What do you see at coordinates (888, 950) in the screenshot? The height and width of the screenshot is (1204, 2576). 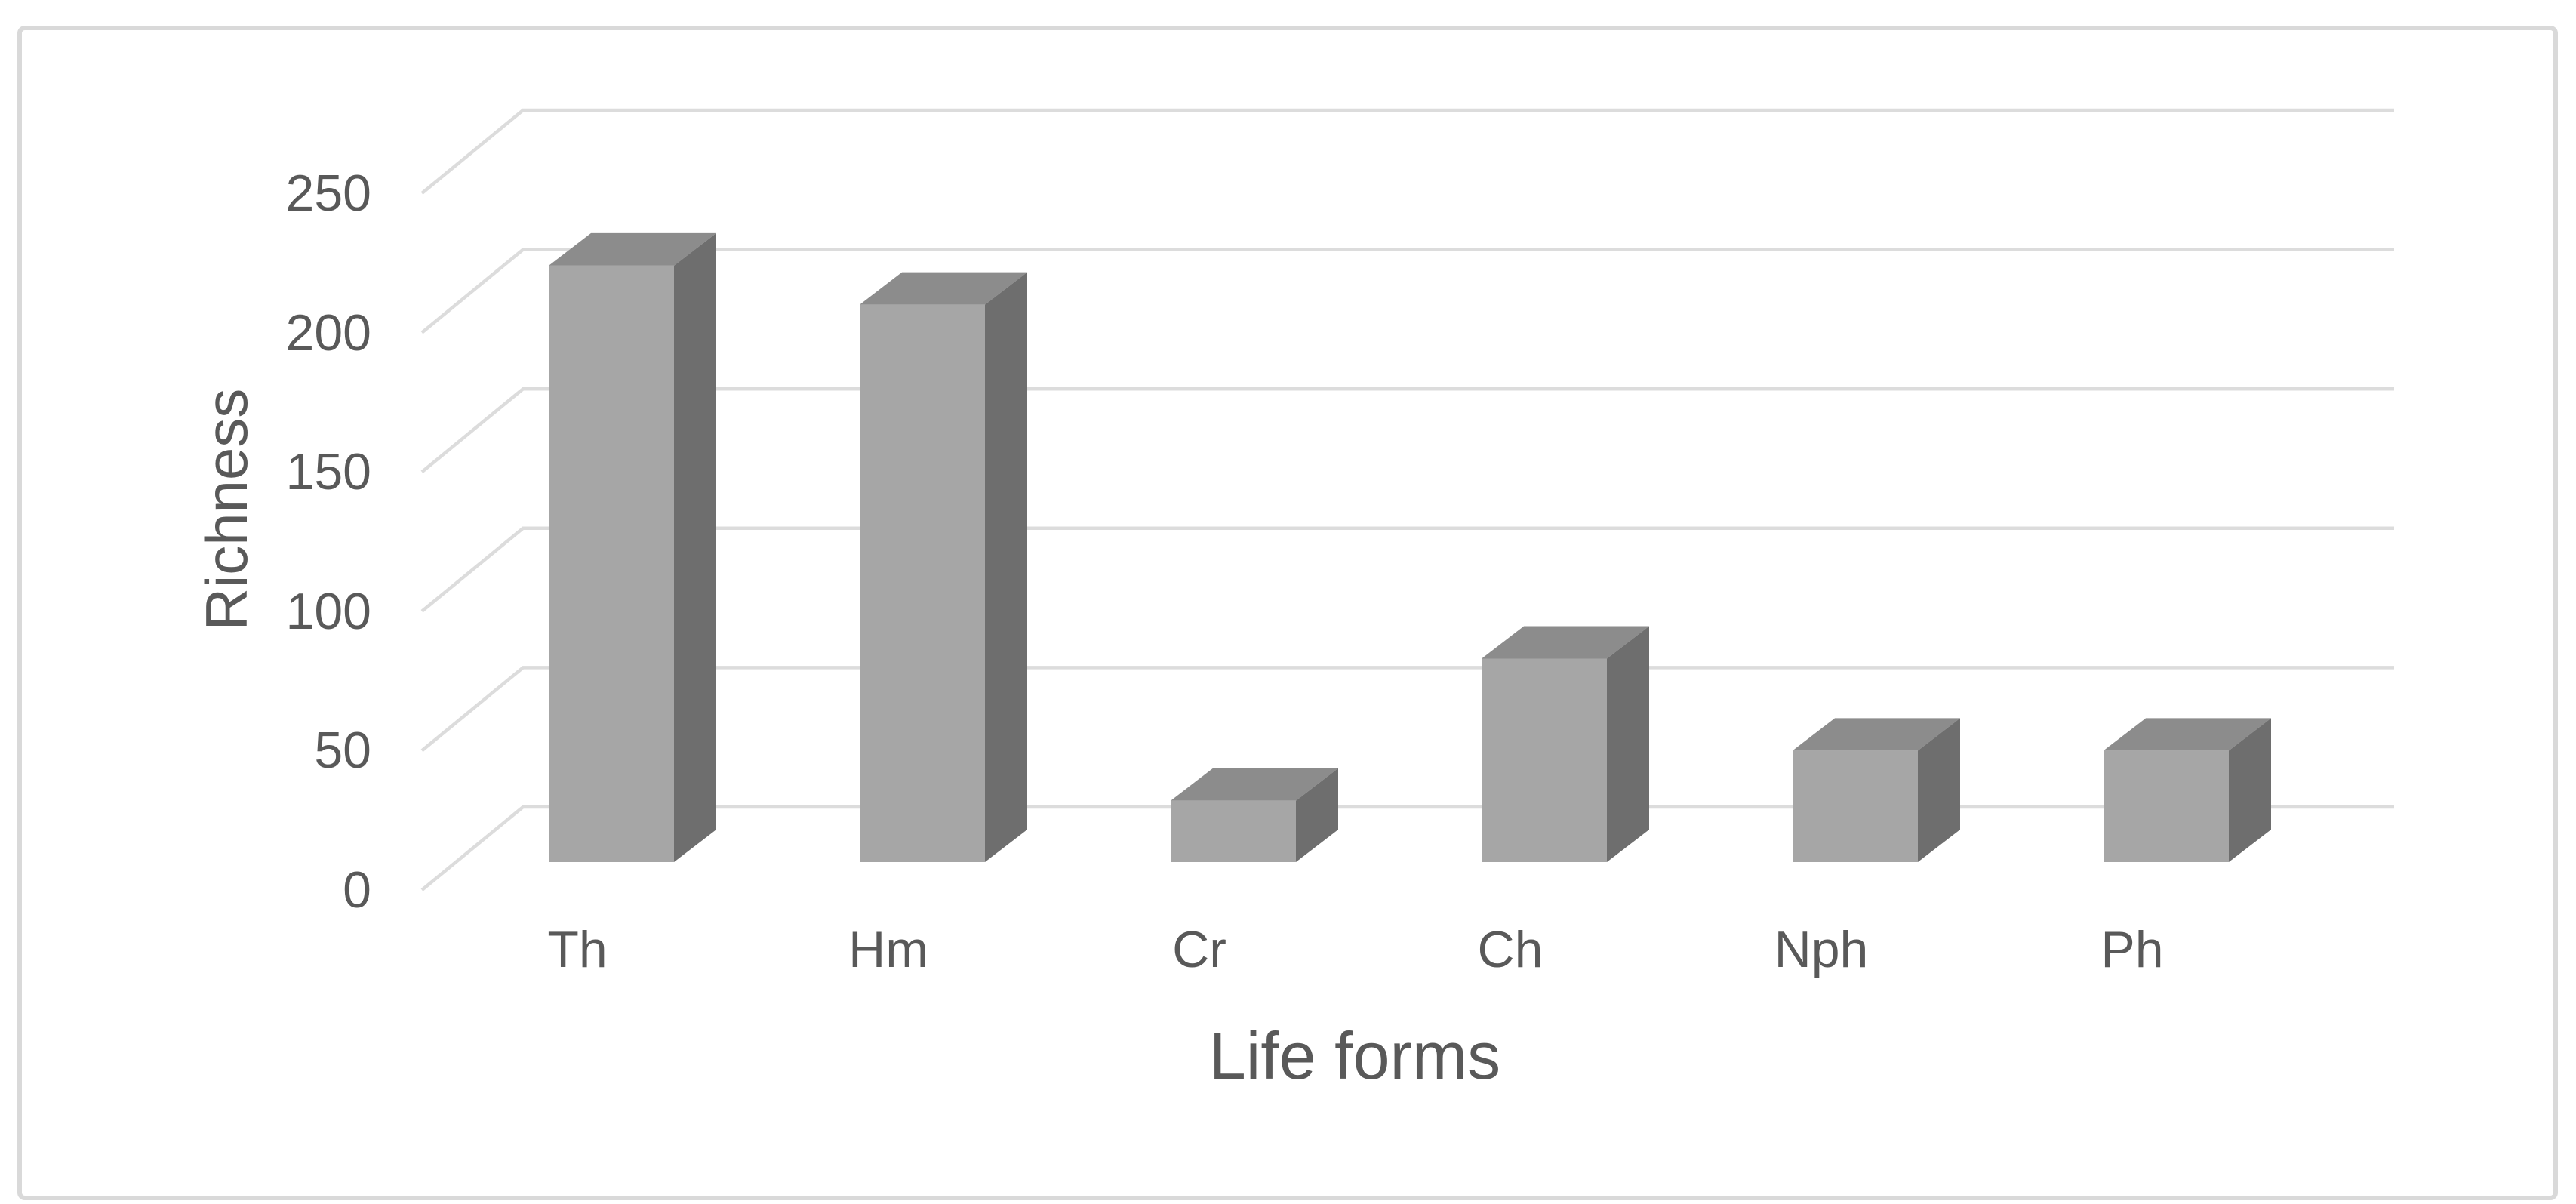 I see `x-category-label-hm: Hm` at bounding box center [888, 950].